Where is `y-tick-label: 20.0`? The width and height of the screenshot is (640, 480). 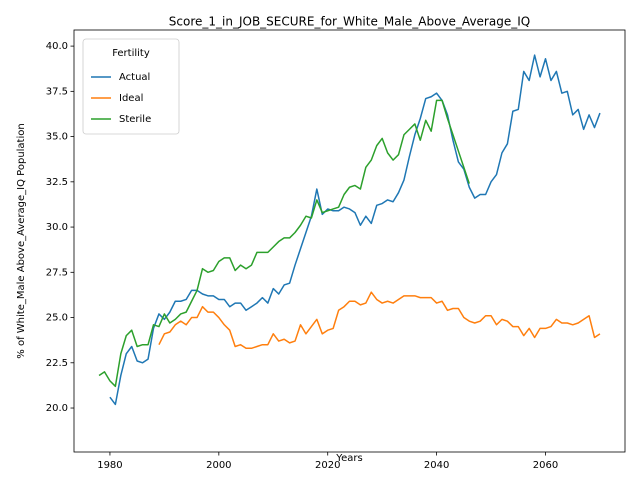 y-tick-label: 20.0 is located at coordinates (57, 408).